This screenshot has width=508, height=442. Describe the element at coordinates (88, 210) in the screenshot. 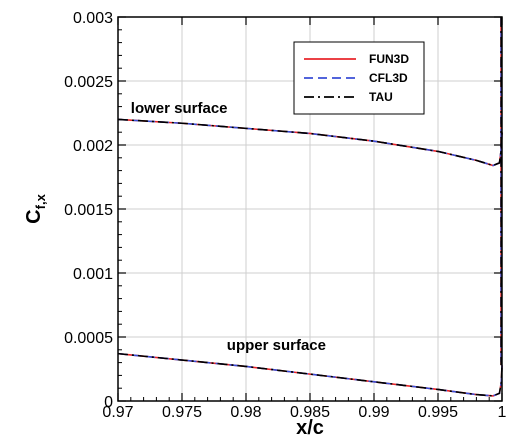

I see `y-tick-label: 0.0015` at that location.